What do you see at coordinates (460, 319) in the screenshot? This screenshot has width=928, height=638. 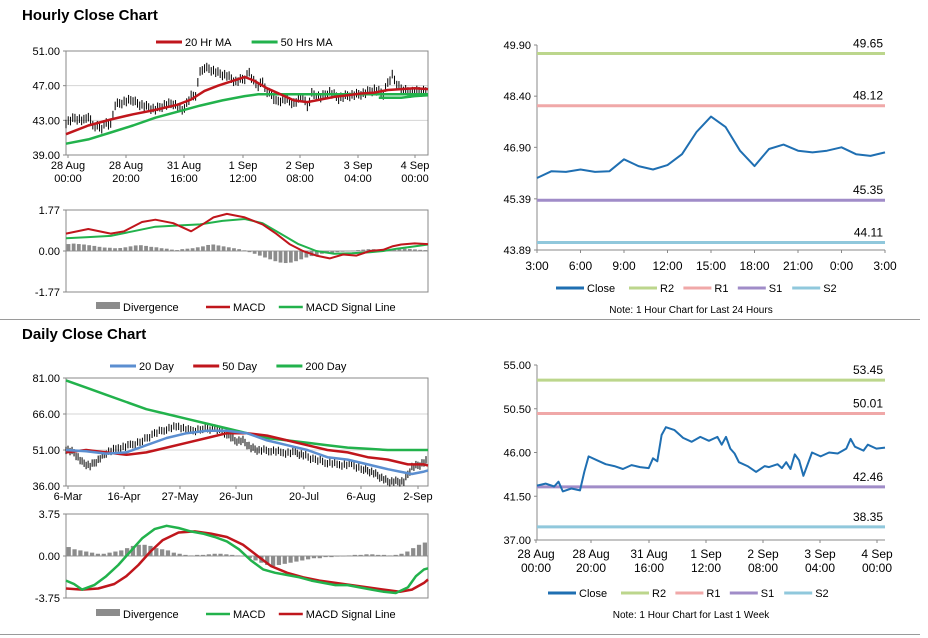 I see `section-divider` at bounding box center [460, 319].